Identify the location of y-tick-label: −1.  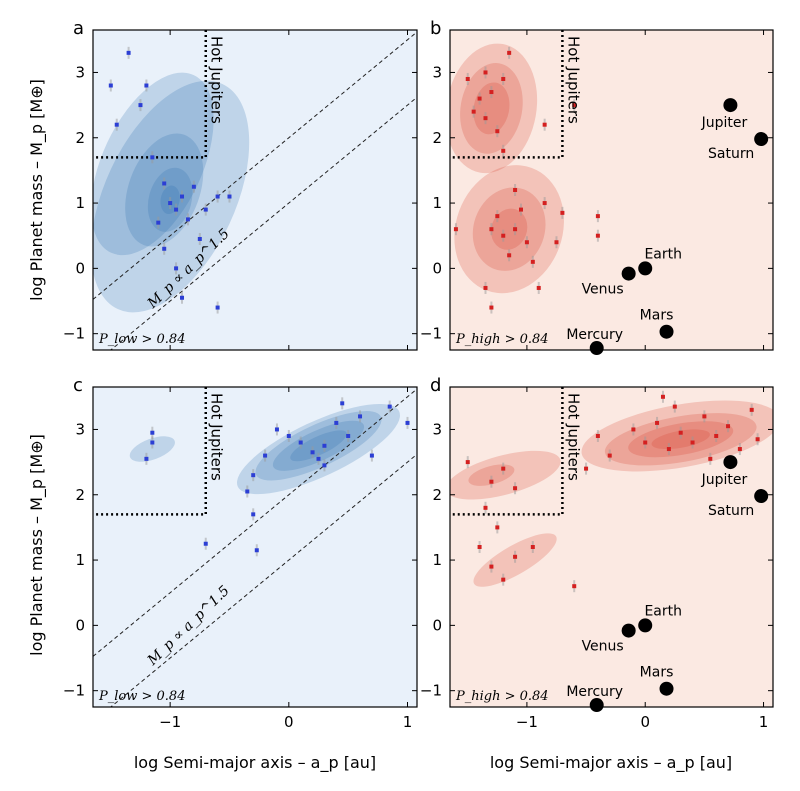
(431, 334).